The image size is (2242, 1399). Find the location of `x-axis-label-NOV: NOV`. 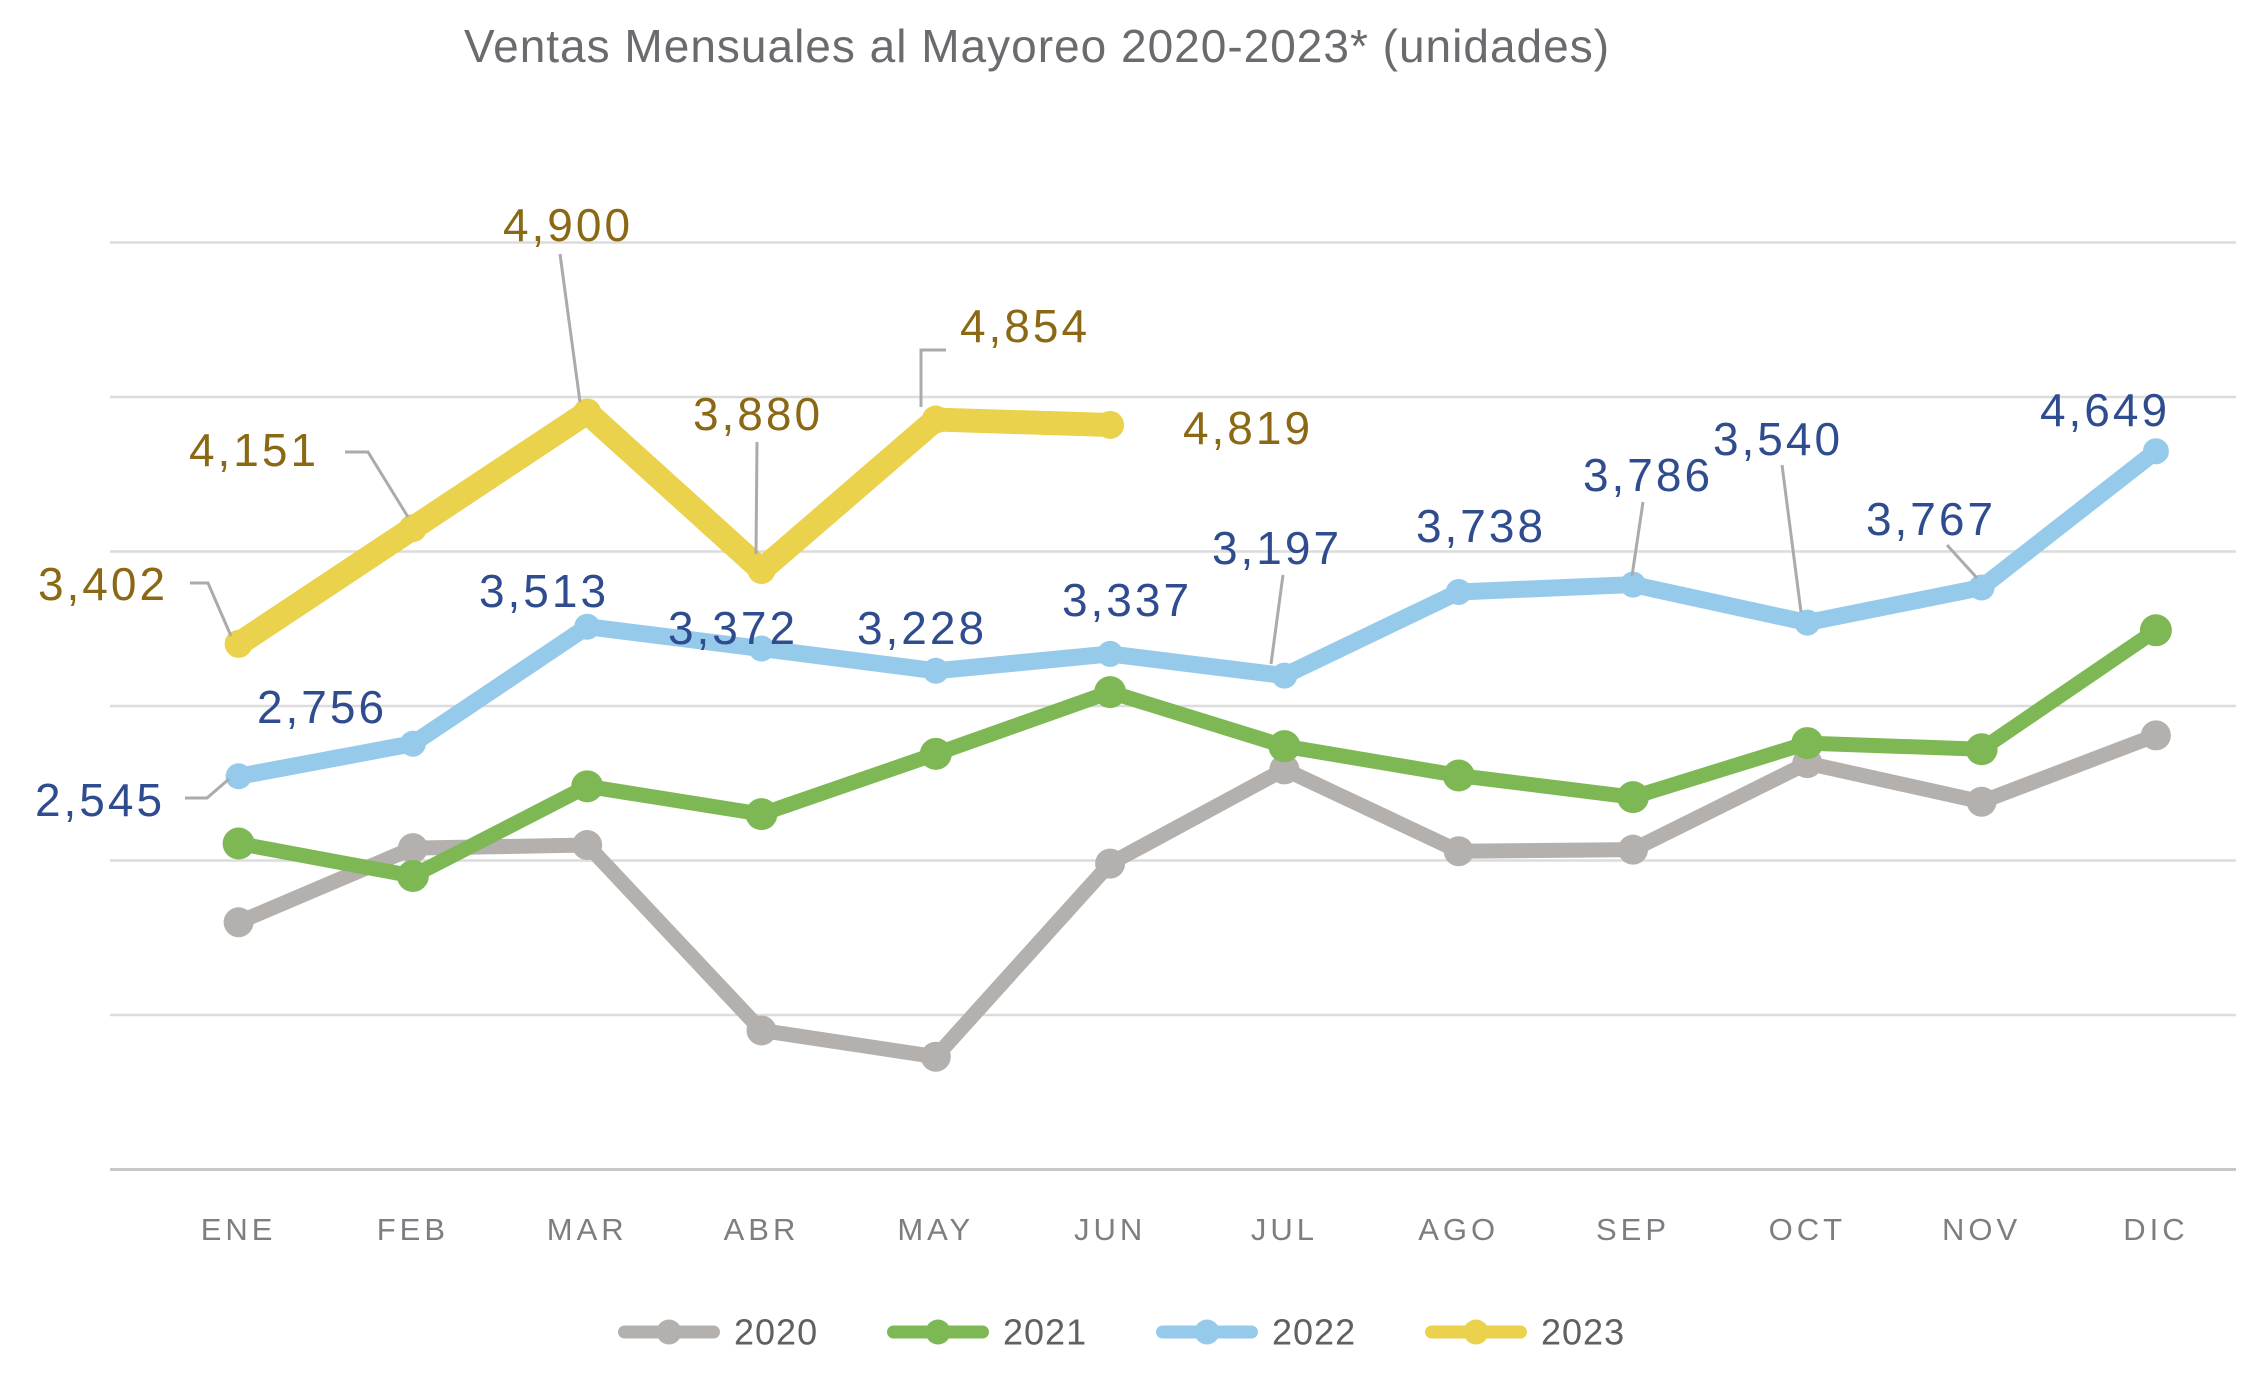

x-axis-label-NOV: NOV is located at coordinates (1981, 1229).